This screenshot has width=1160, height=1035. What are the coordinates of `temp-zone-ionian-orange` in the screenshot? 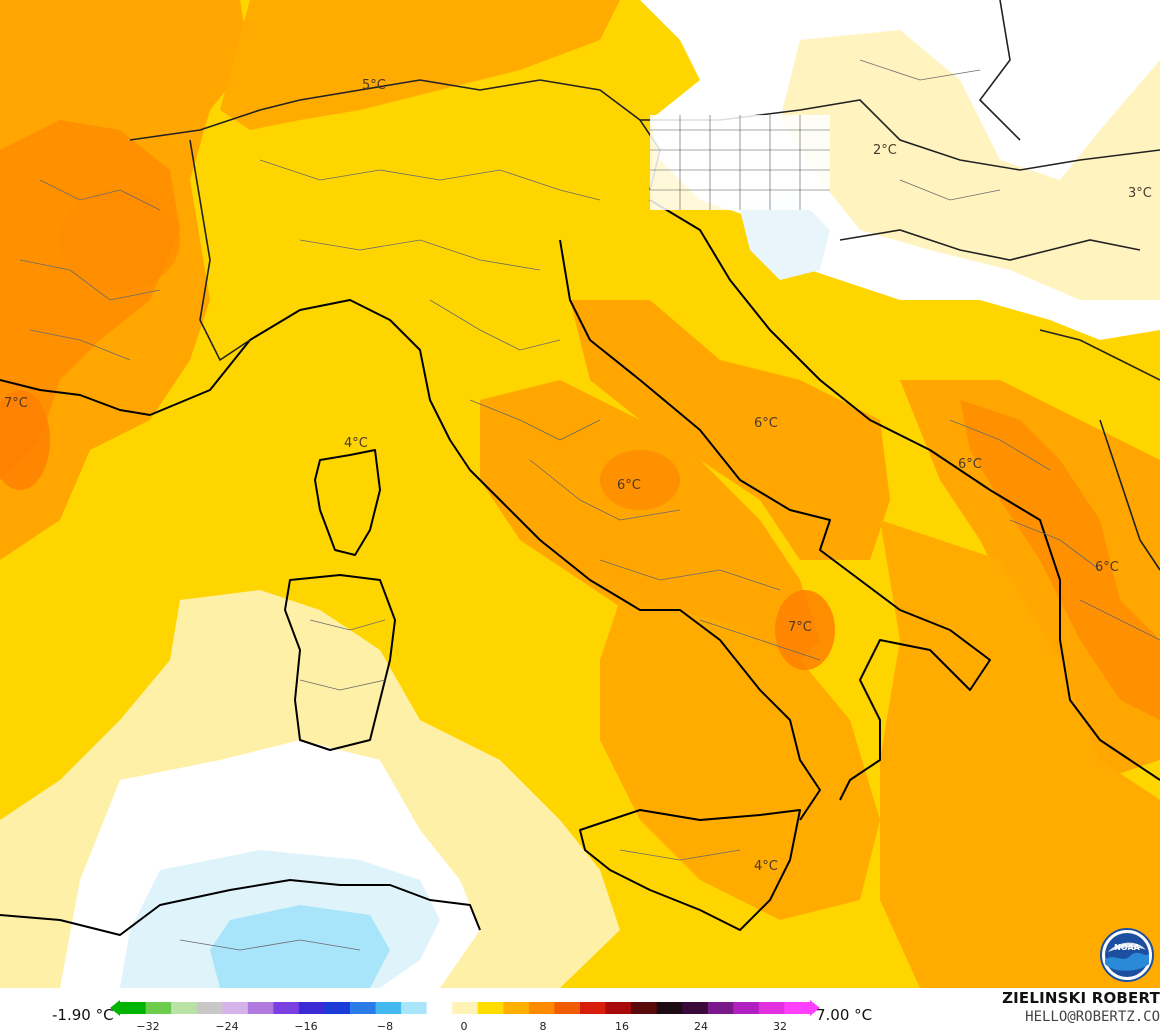 It's located at (1020, 754).